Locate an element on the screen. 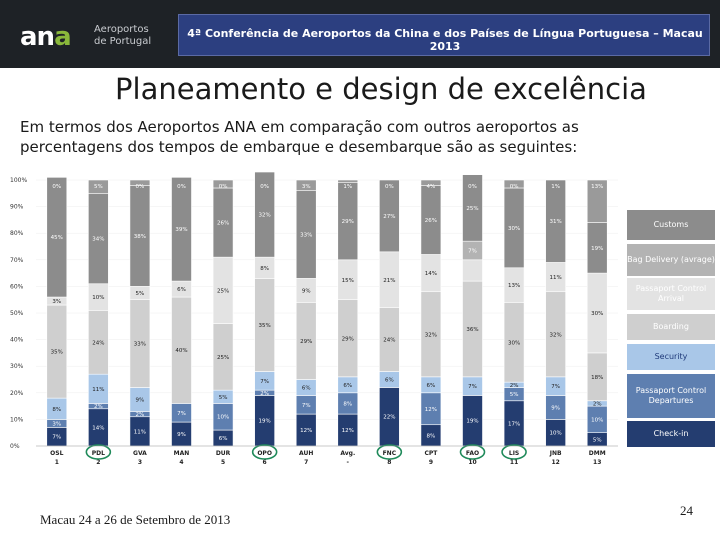 This screenshot has height=540, width=720. slide-title: Planeamento e design de excelência is located at coordinates (381, 89).